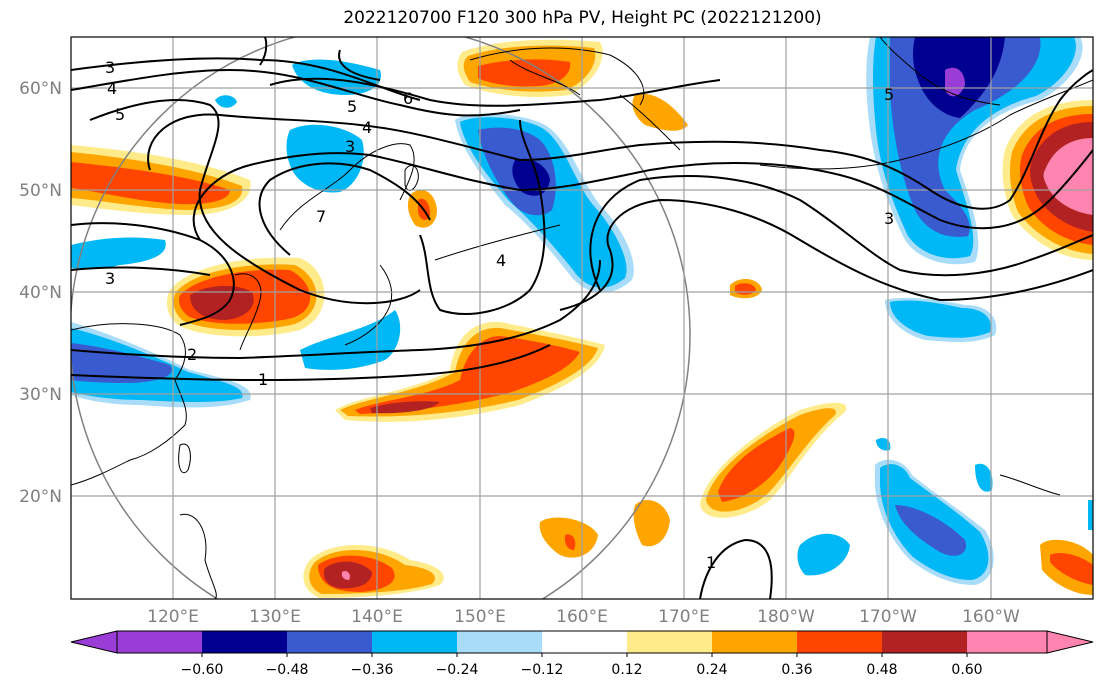 This screenshot has height=692, width=1105. What do you see at coordinates (991, 617) in the screenshot?
I see `lon-tick-label: 160°W` at bounding box center [991, 617].